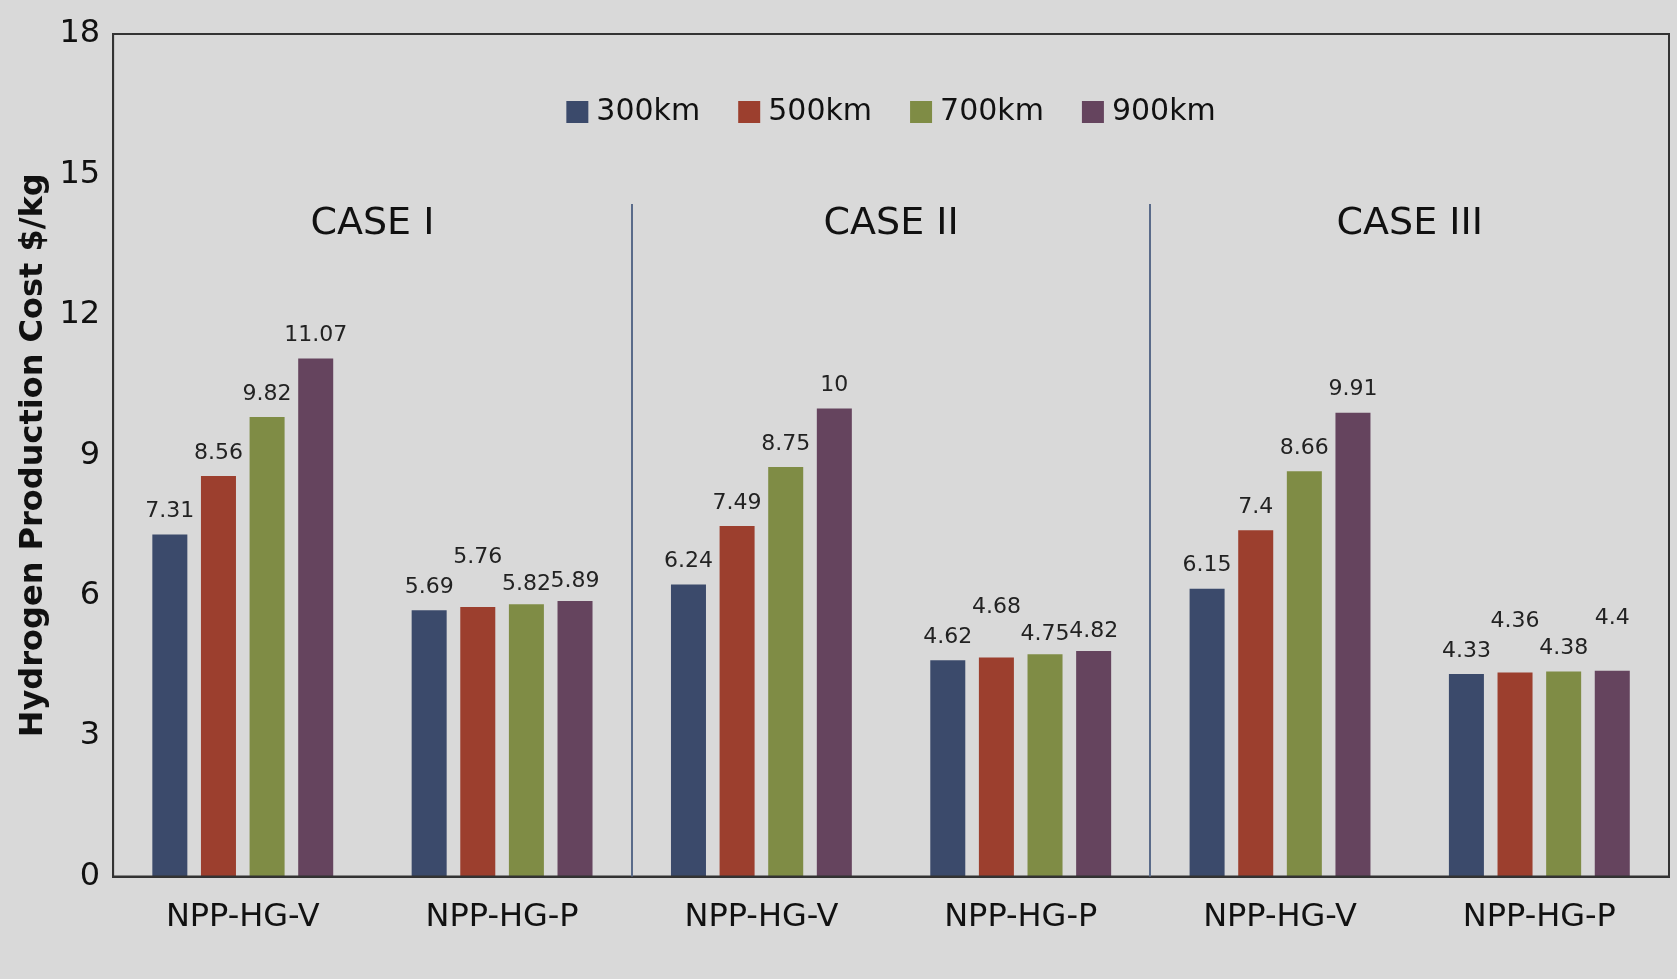  I want to click on legend-label: 300km, so click(648, 109).